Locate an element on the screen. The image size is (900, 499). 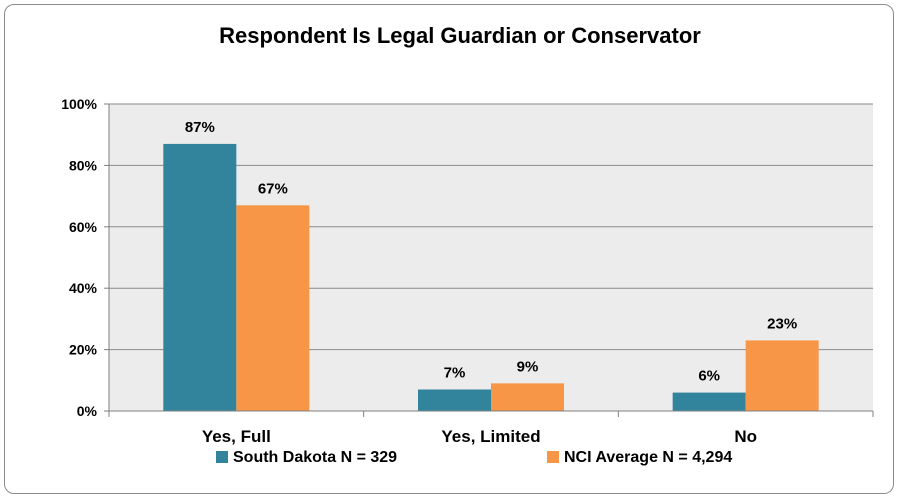
y-tick-label: 80% is located at coordinates (83, 165).